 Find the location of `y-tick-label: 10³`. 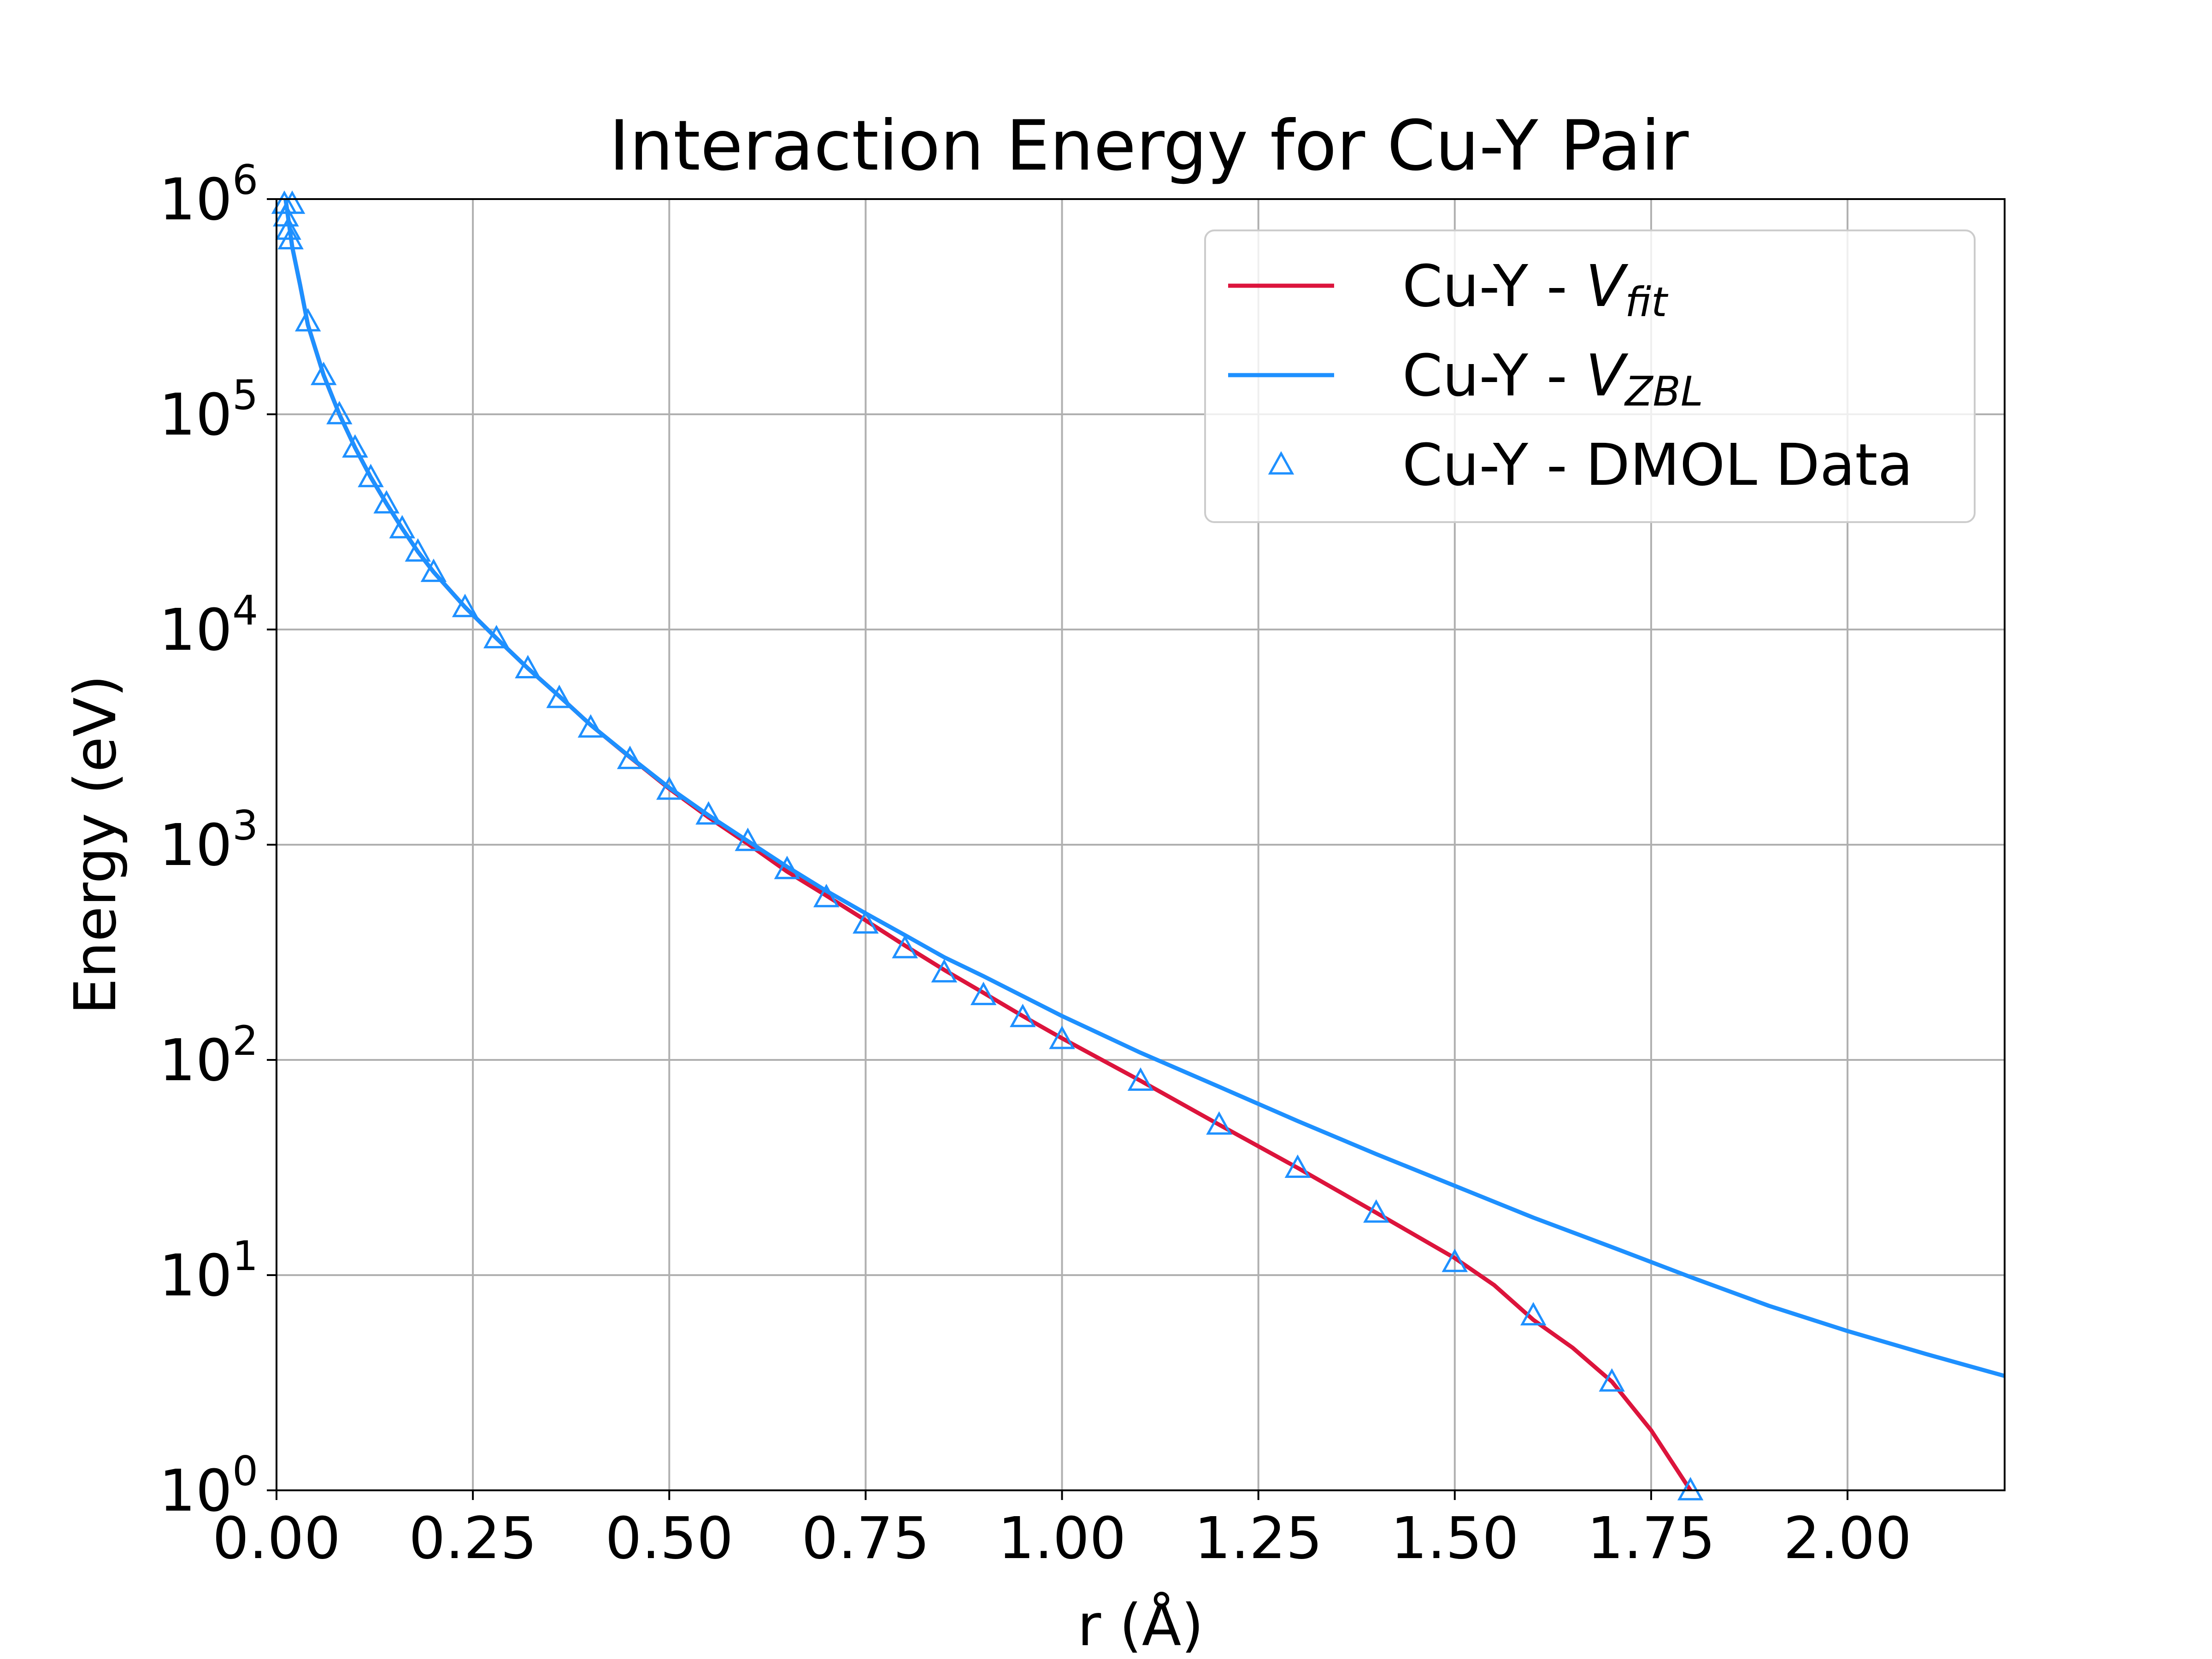

y-tick-label: 10³ is located at coordinates (208, 840).